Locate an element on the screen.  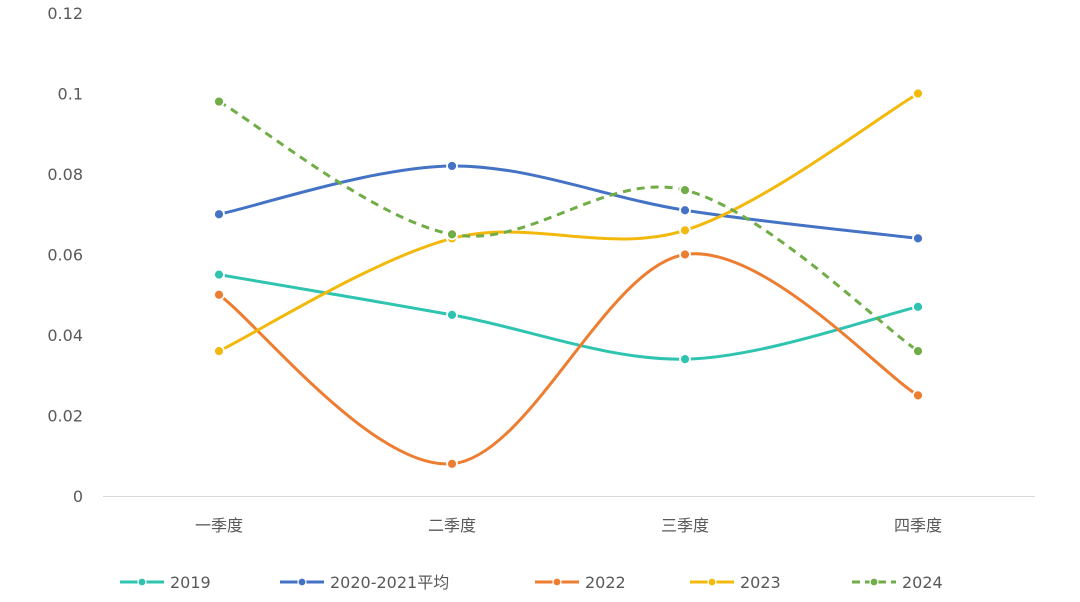
series-2020-2021平均 is located at coordinates (568, 202).